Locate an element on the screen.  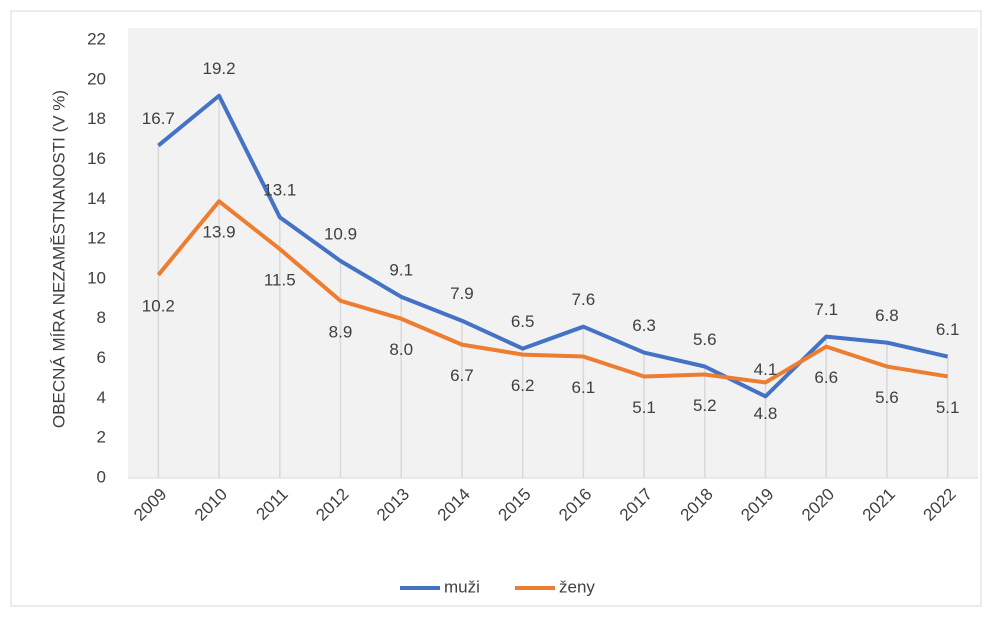
y-tick-label: 12 is located at coordinates (96, 238).